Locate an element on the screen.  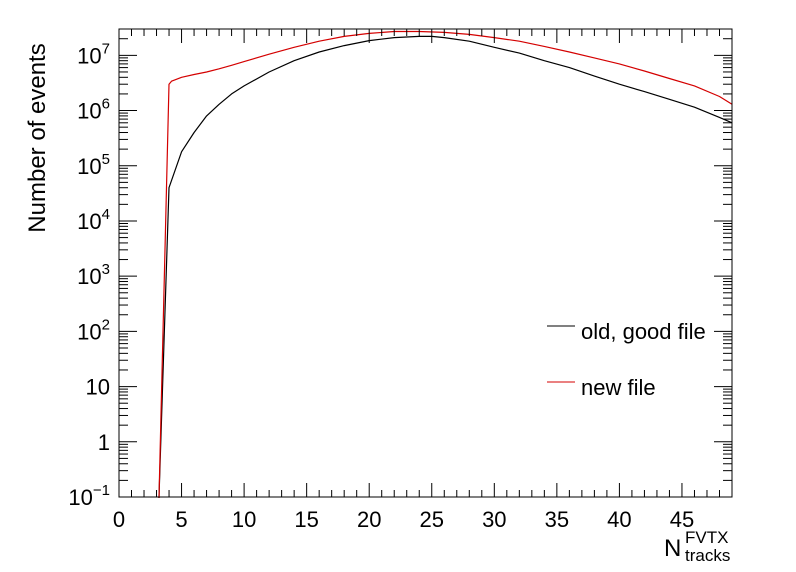
x-axis-title: N is located at coordinates (672, 548).